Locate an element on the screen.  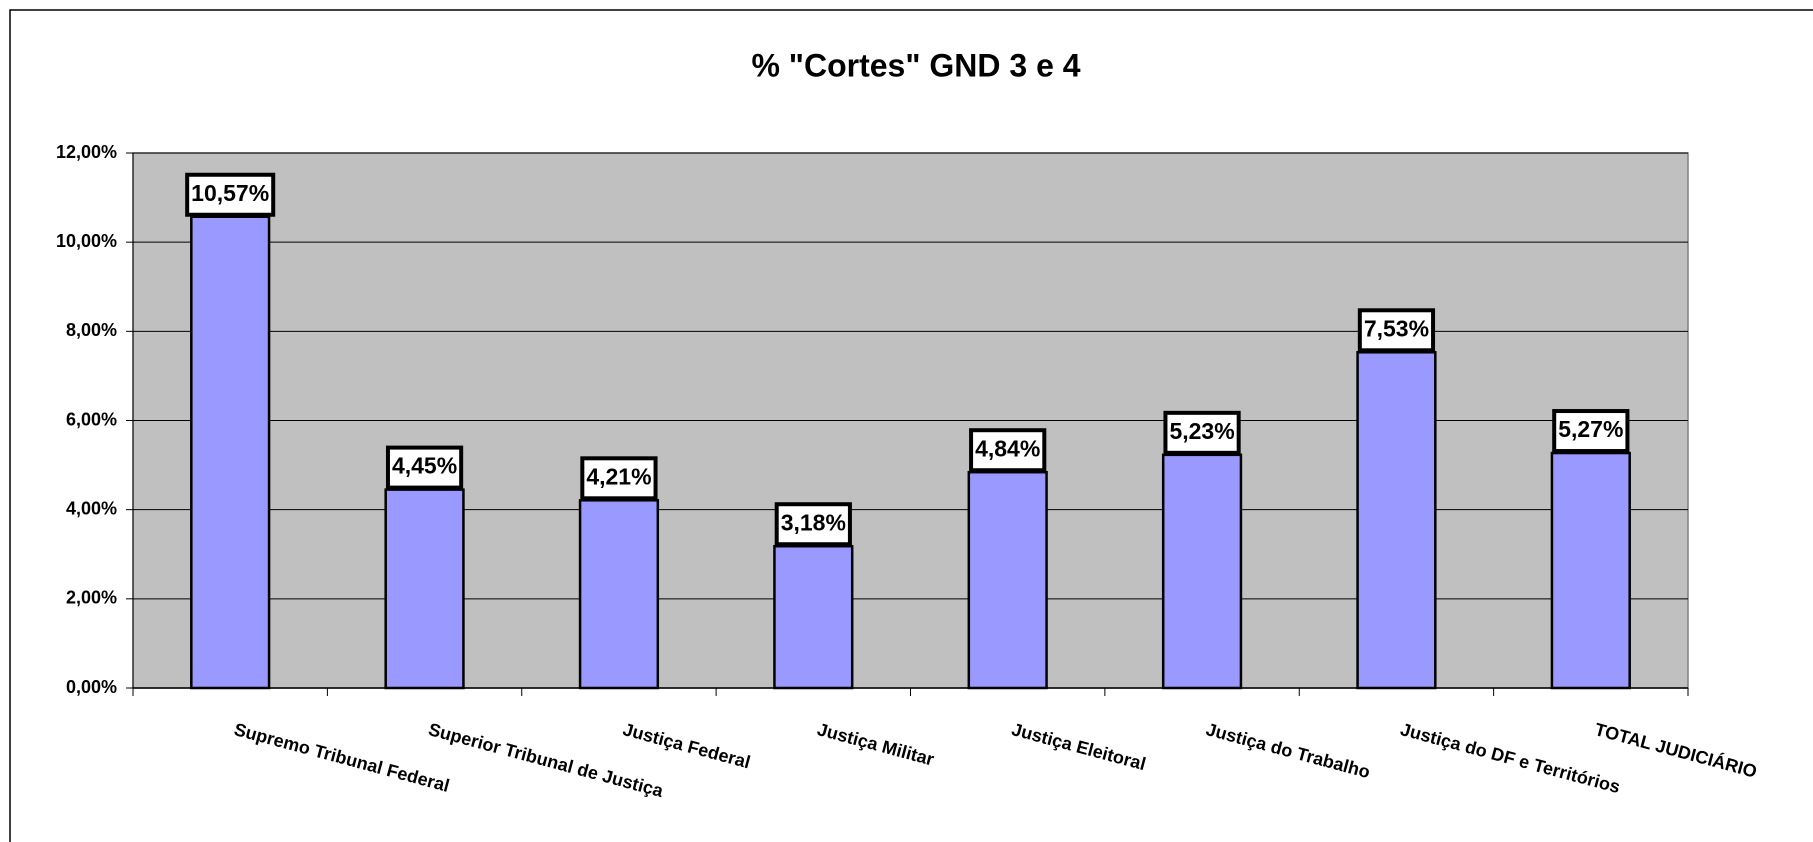
y-tick-label: 6,00% is located at coordinates (91, 419).